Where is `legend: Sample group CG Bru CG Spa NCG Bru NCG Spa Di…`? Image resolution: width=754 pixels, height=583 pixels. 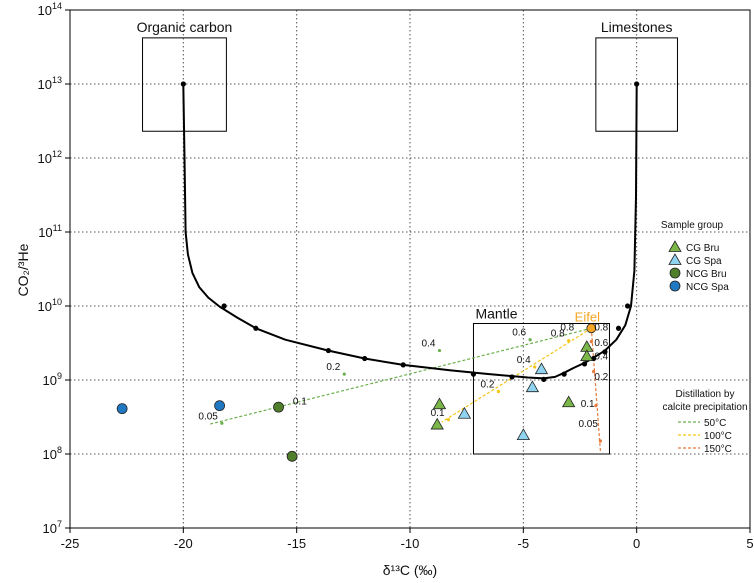
legend: Sample group CG Bru CG Spa NCG Bru NCG Spa Di… is located at coordinates (704, 337).